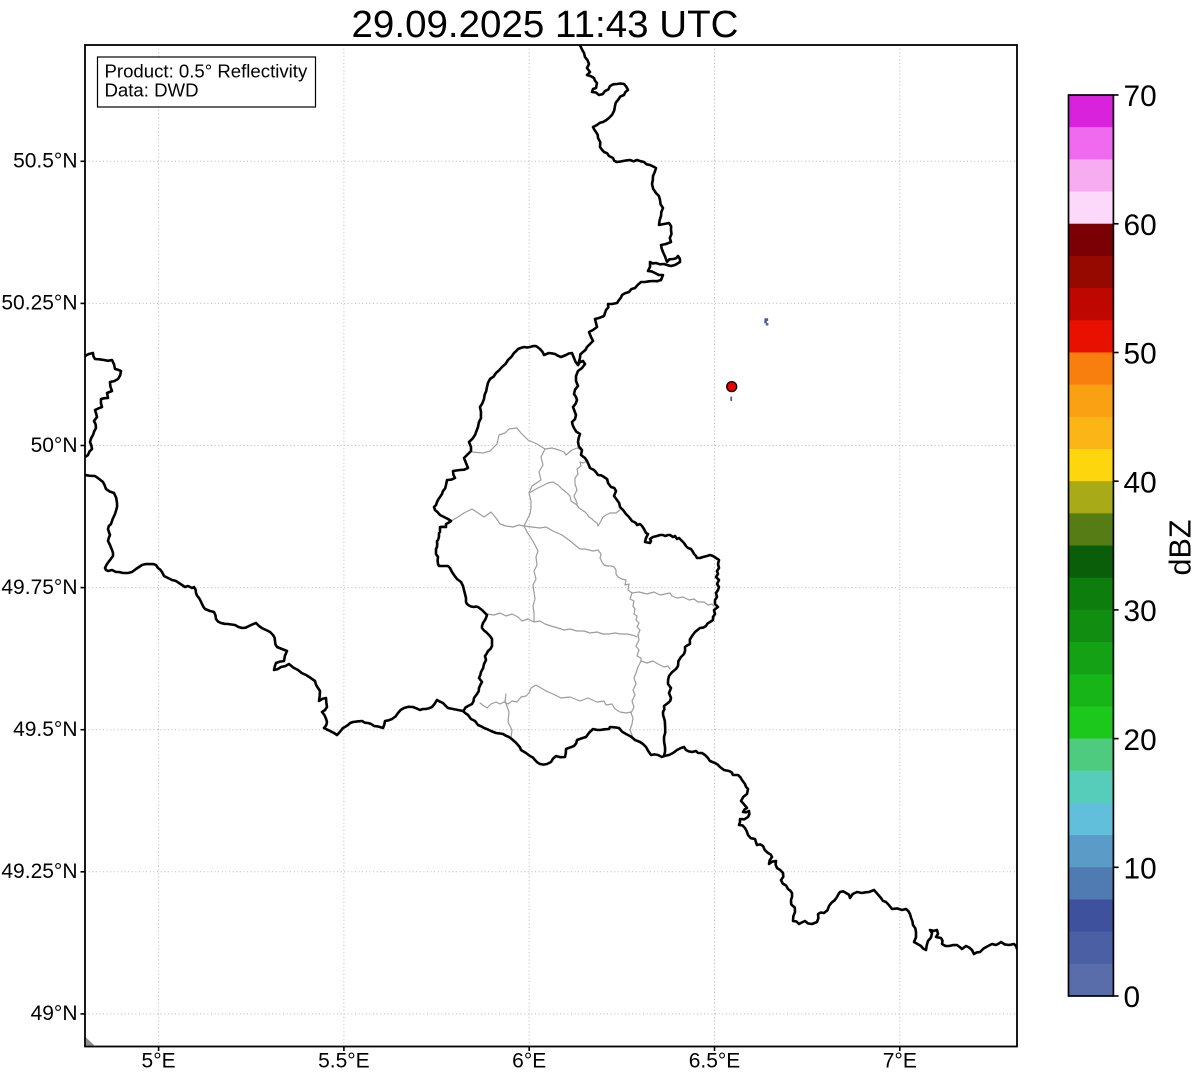  Describe the element at coordinates (159, 1060) in the screenshot. I see `svg-text: 5°E` at that location.